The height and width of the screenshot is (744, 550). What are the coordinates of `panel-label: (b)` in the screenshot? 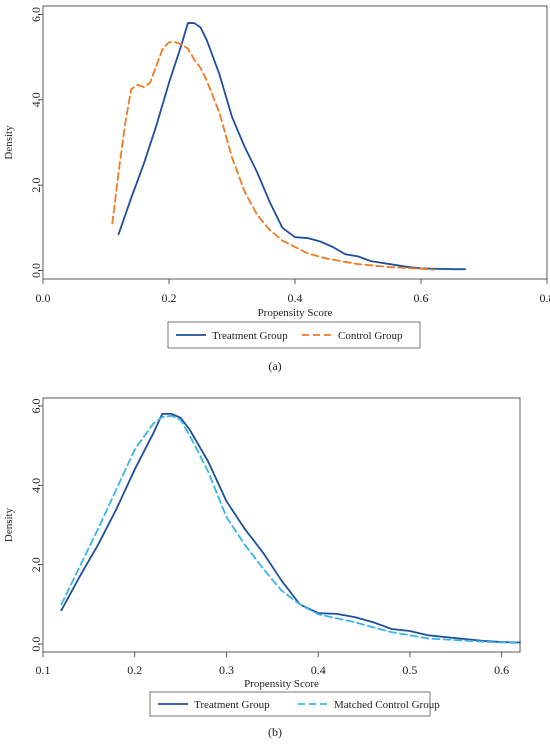 It's located at (275, 732).